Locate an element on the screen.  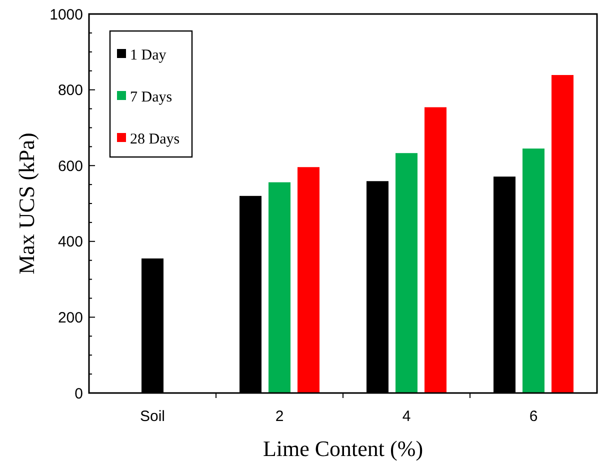
x-tick-label: 6 is located at coordinates (533, 416).